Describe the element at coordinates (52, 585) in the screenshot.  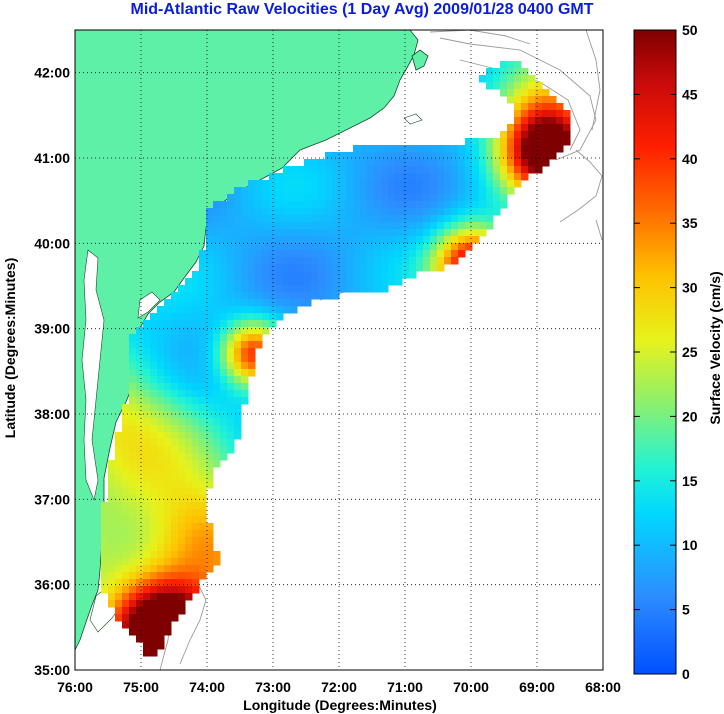
I see `lat-tick-label: 36:00` at that location.